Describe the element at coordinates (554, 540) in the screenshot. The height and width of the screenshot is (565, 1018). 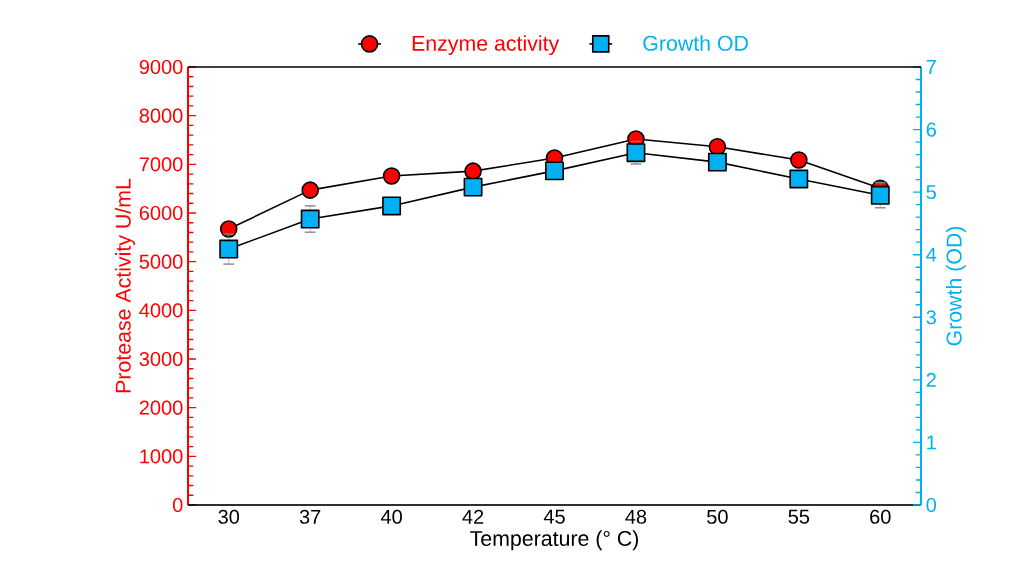
I see `x-axis-title: Temperature (° C)` at that location.